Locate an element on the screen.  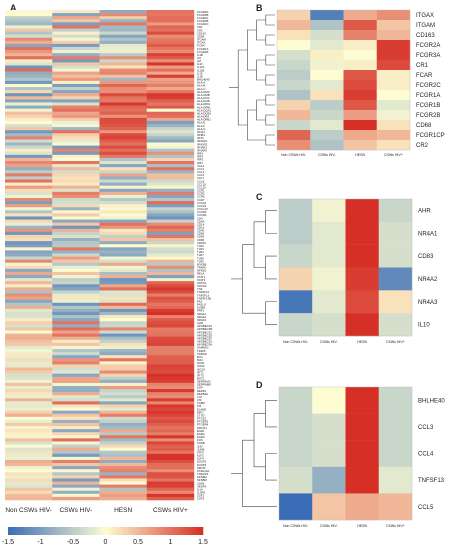
row-label: APOBEC3G is located at coordinates (204, 342).